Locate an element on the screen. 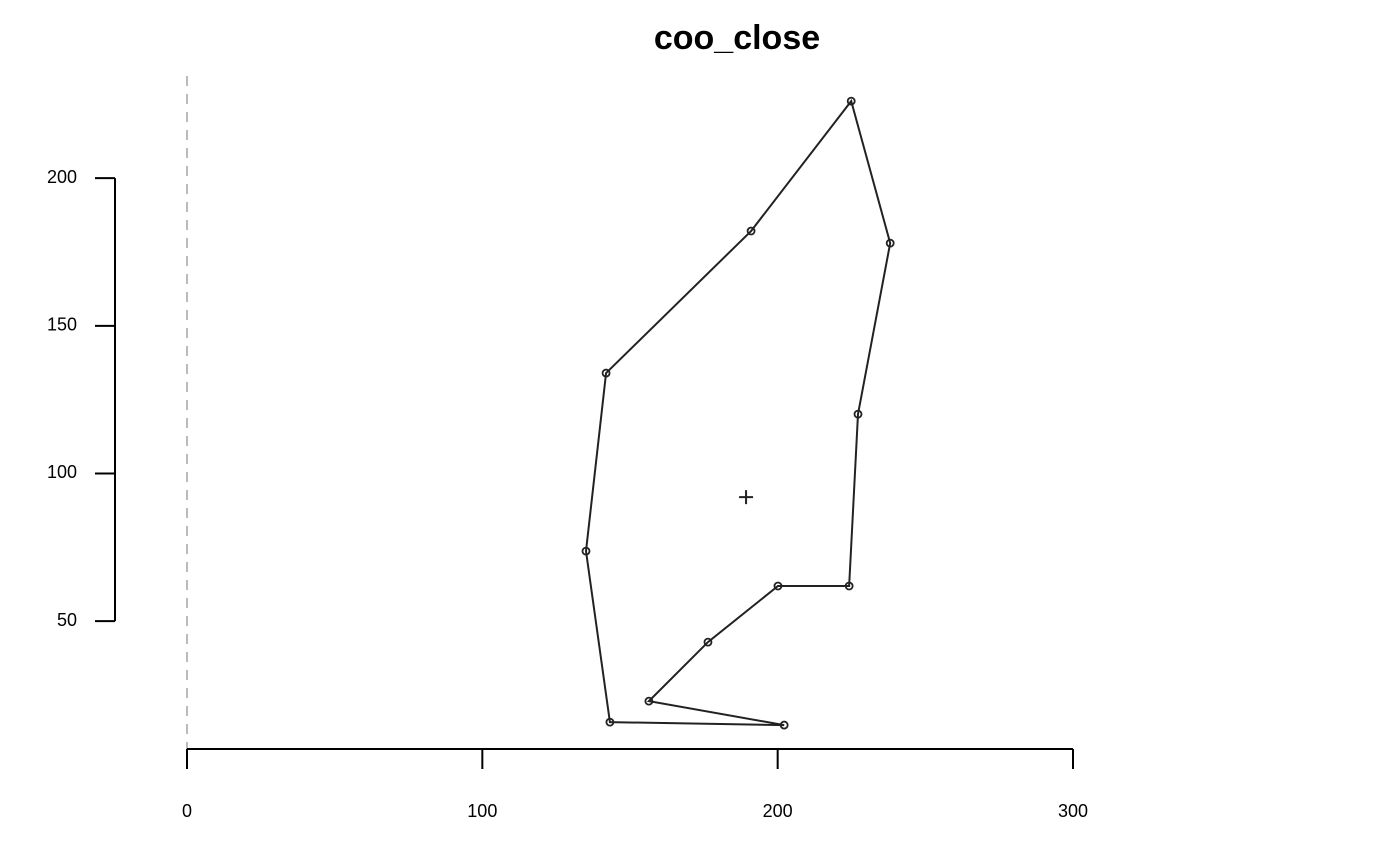 This screenshot has width=1400, height=865. x-tick-label: 100 is located at coordinates (482, 811).